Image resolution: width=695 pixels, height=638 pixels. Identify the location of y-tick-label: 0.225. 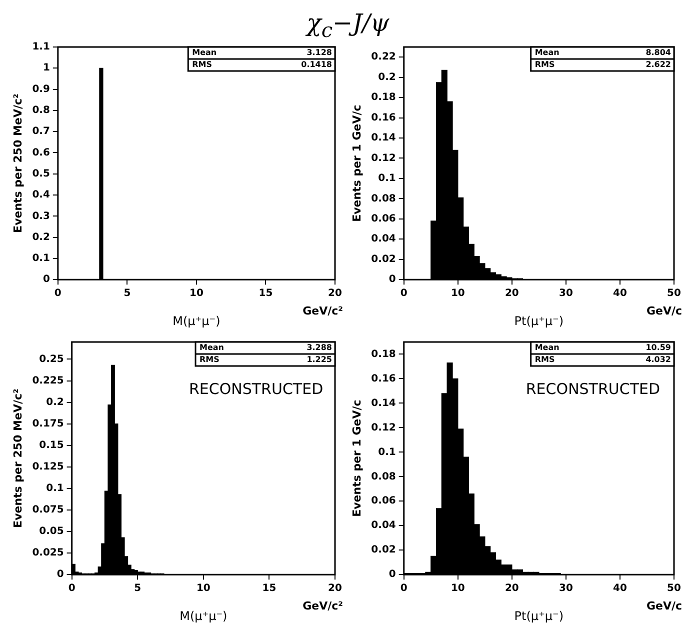
(48, 380).